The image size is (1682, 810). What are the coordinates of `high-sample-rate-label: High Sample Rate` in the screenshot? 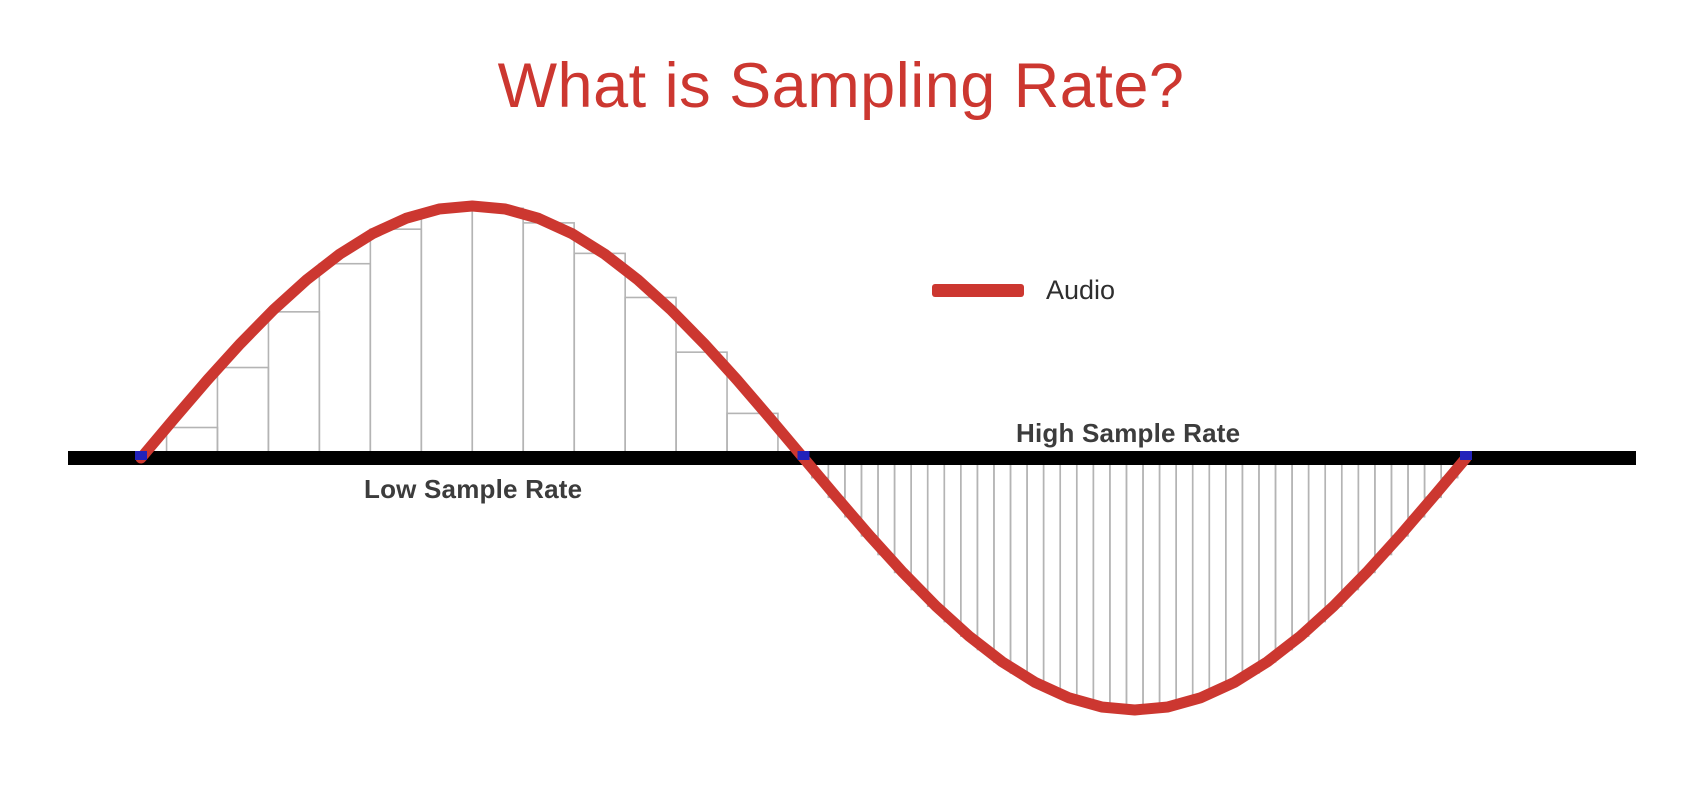 It's located at (1128, 433).